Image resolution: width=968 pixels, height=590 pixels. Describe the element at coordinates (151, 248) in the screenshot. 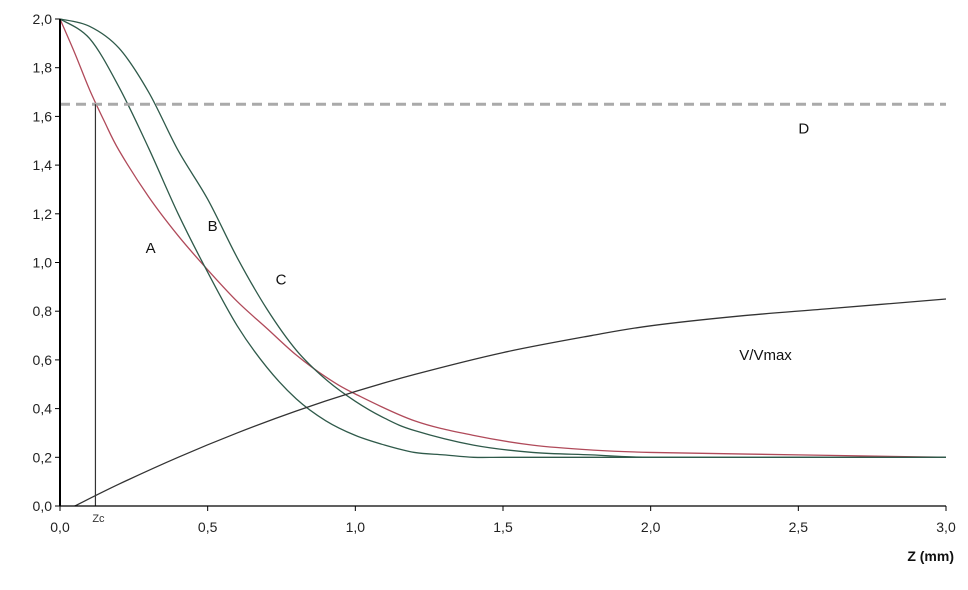

I see `curve-label: A` at that location.